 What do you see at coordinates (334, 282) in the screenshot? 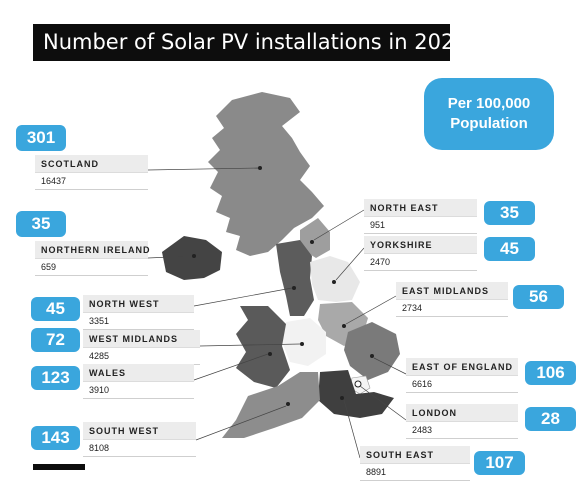
I see `map-dot-yorkshire` at bounding box center [334, 282].